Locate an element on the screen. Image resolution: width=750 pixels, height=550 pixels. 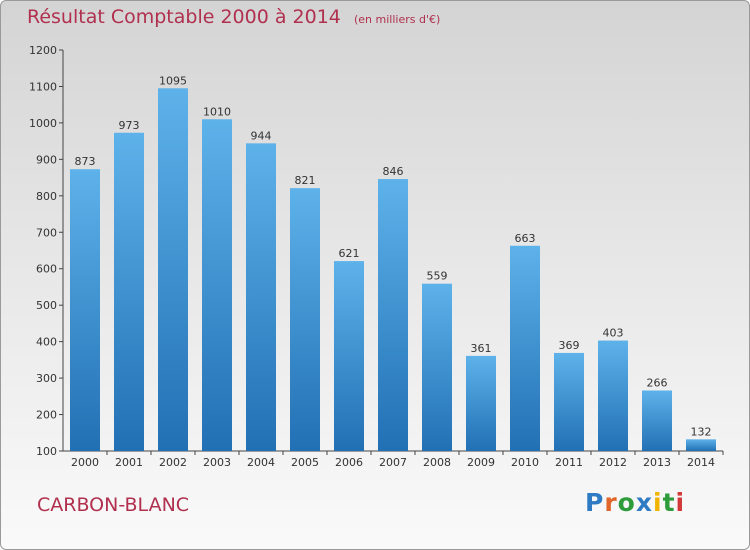
y-tick-label: 700 is located at coordinates (46, 232).